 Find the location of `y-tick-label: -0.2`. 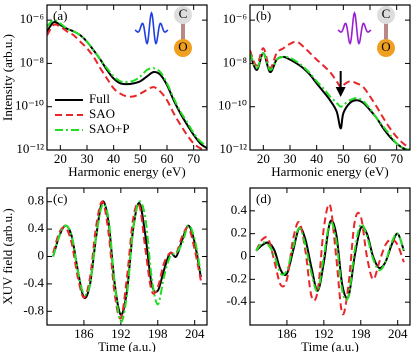

y-tick-label: -0.2 is located at coordinates (236, 277).